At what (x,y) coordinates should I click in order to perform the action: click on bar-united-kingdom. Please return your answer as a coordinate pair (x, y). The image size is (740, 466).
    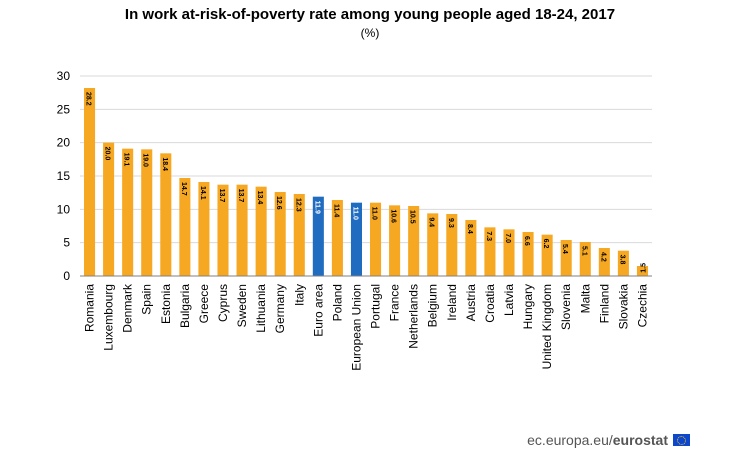
    Looking at the image, I should click on (547, 255).